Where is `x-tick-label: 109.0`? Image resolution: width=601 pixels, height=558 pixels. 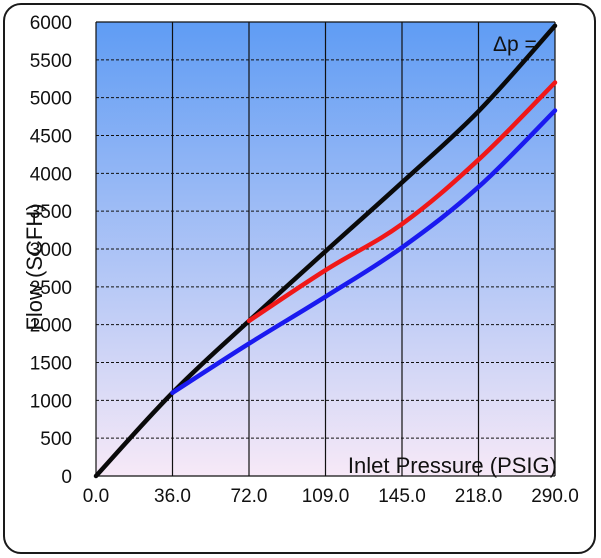
x-tick-label: 109.0 is located at coordinates (326, 496).